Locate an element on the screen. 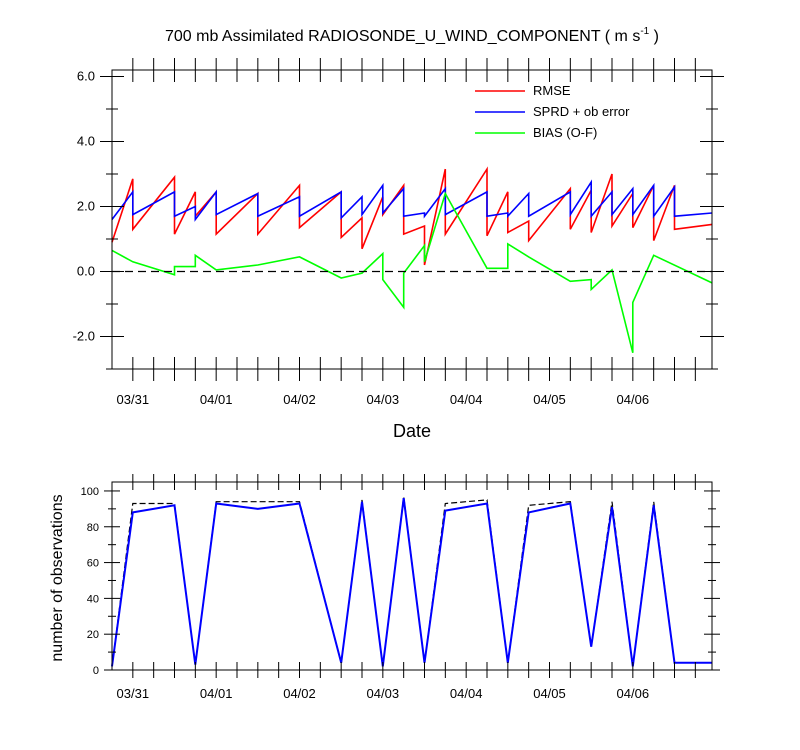 The image size is (800, 750). legend-label-bias: BIAS (O-F) is located at coordinates (565, 132).